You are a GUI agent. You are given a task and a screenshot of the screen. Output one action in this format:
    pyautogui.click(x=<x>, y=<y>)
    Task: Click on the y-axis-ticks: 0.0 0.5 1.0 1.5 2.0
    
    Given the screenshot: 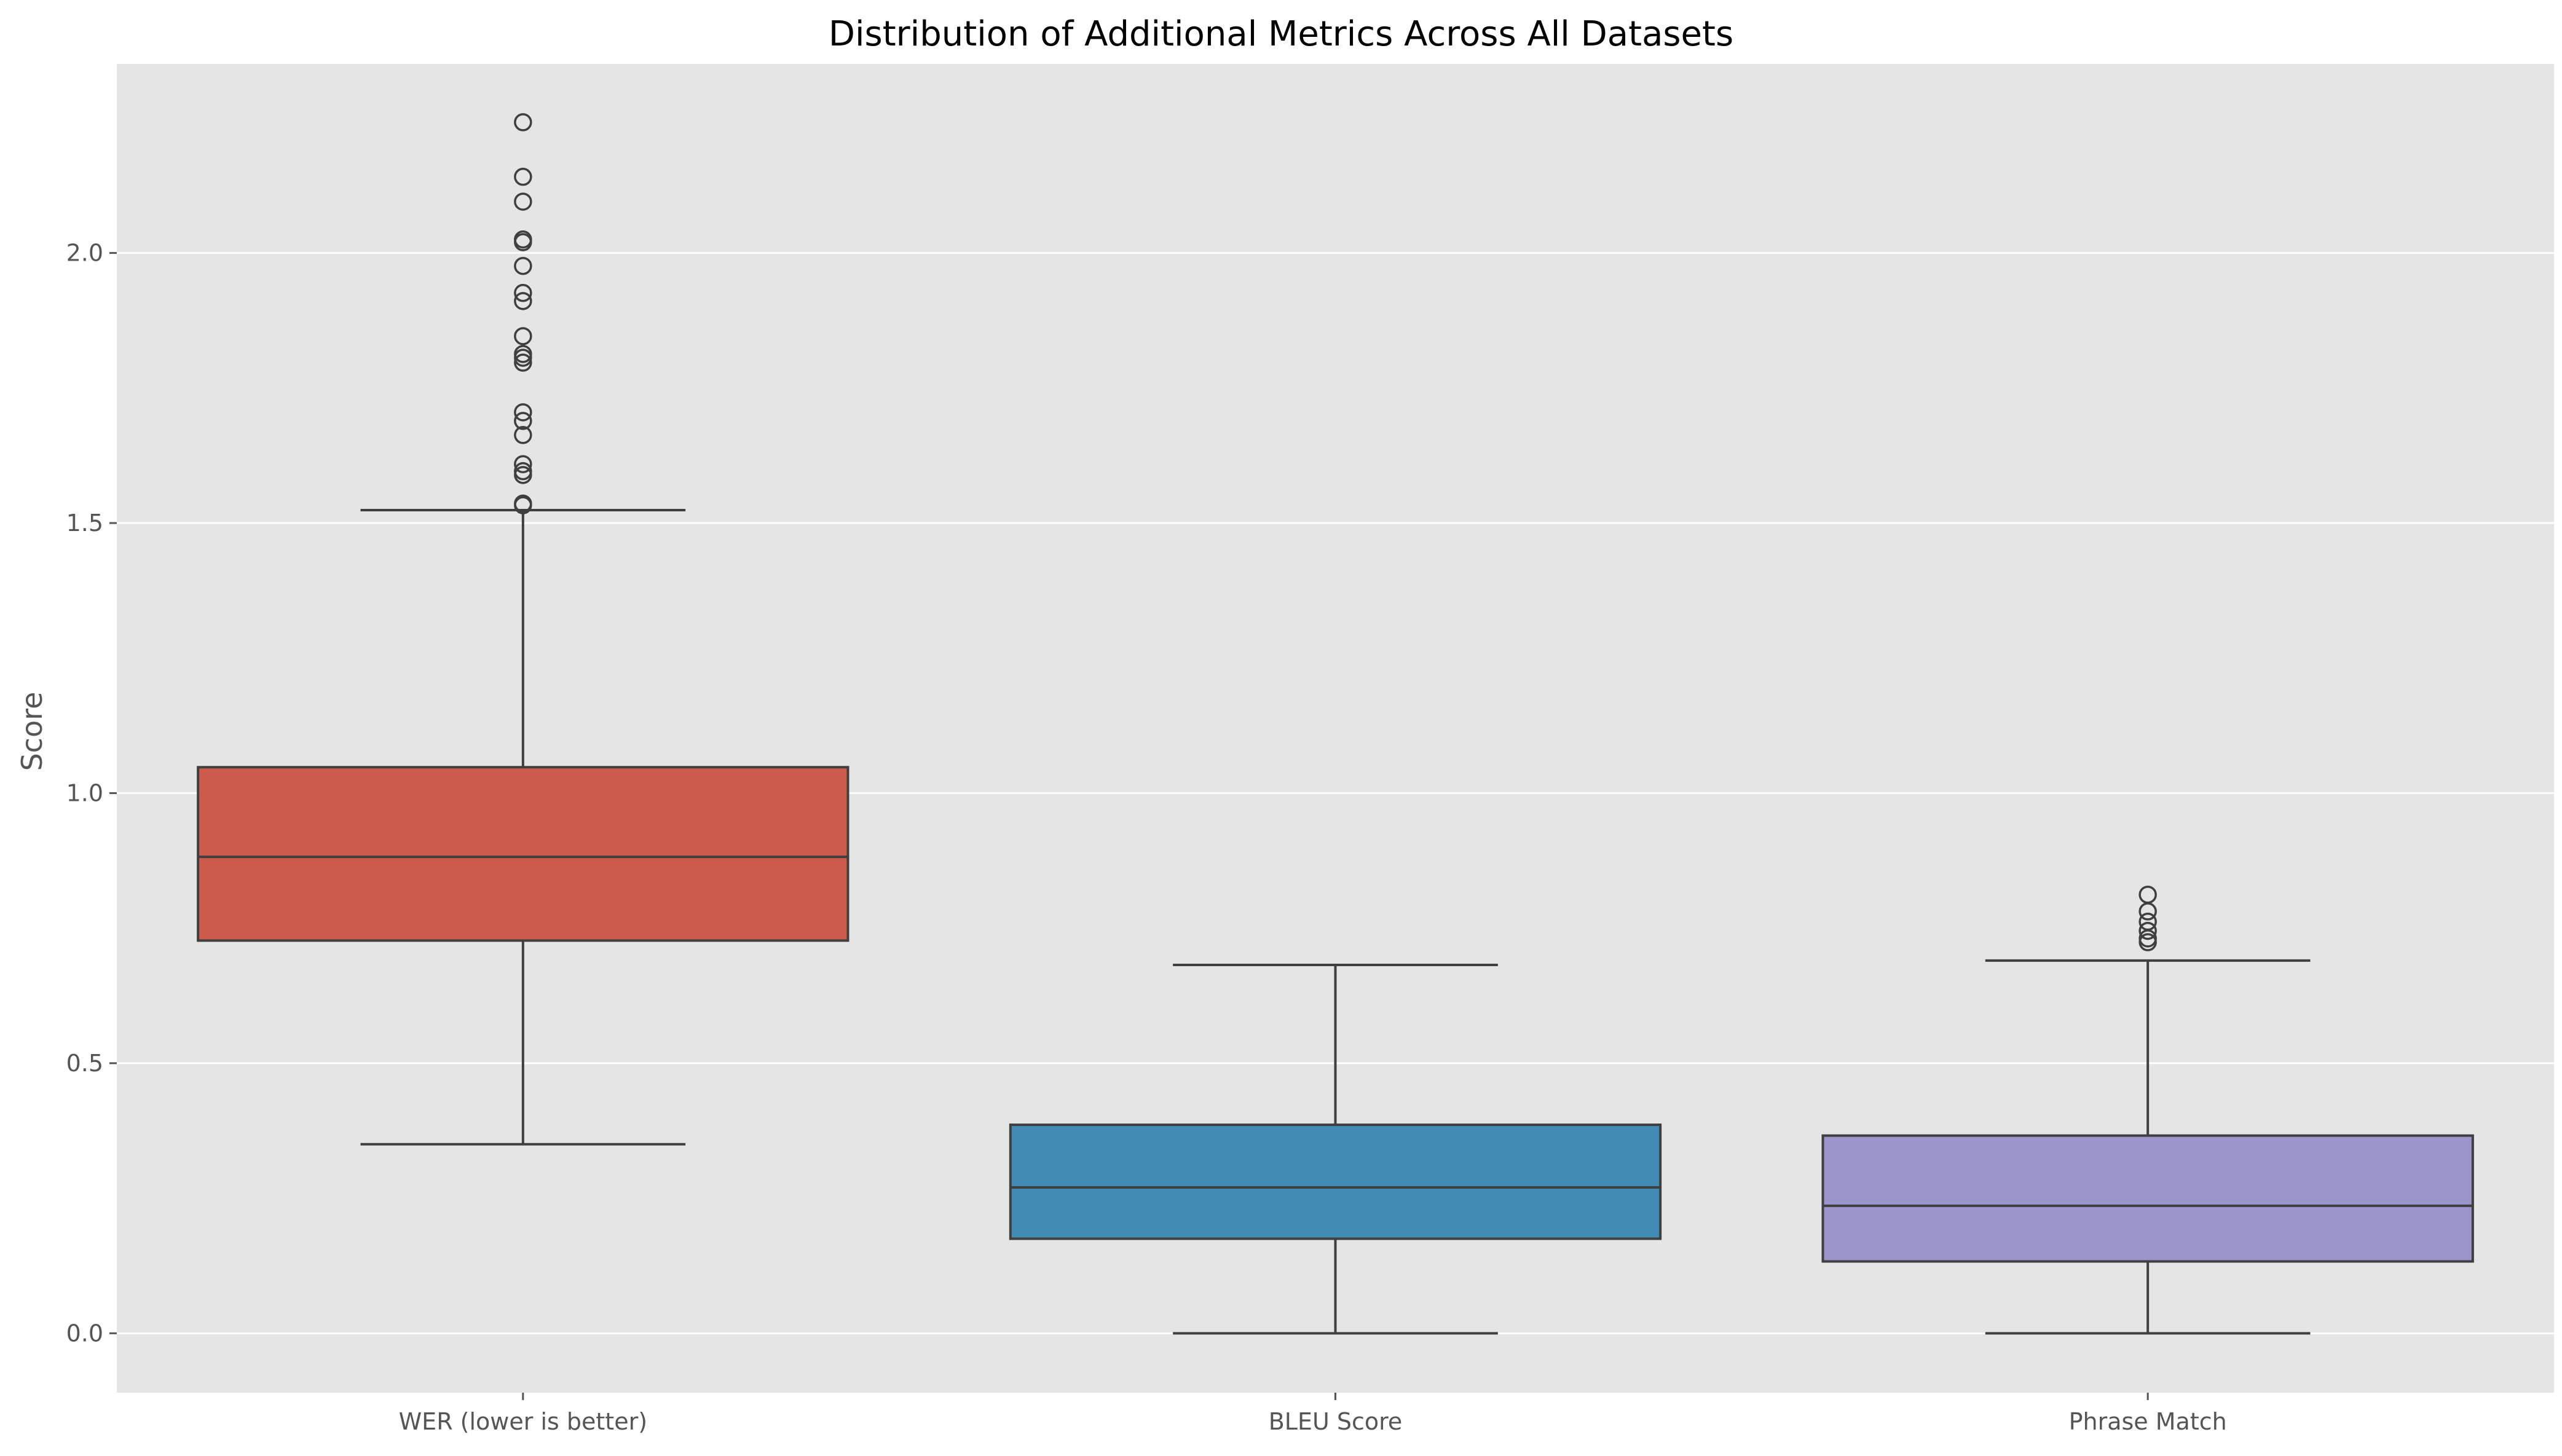 What is the action you would take?
    pyautogui.click(x=91, y=793)
    